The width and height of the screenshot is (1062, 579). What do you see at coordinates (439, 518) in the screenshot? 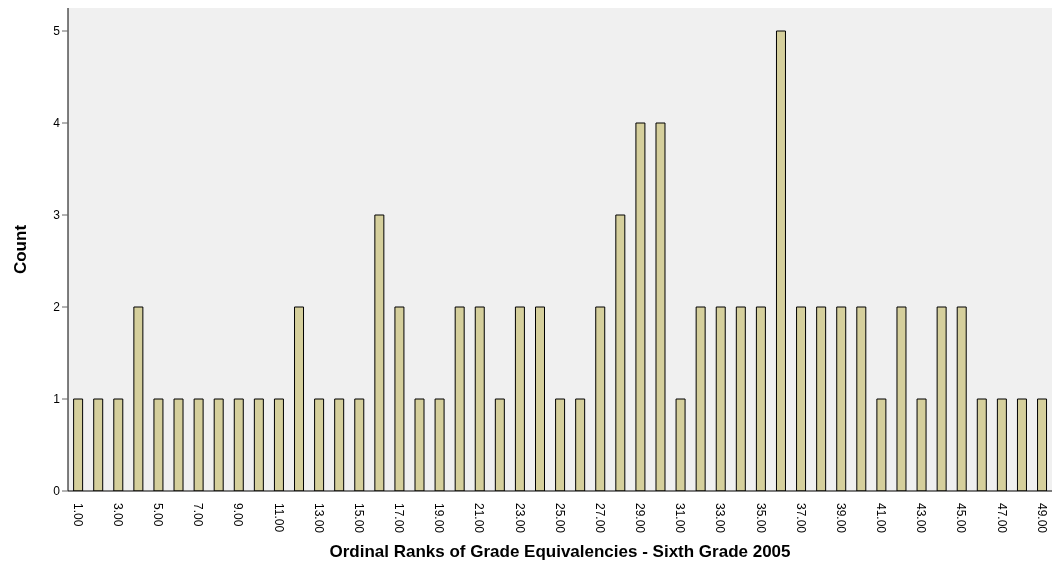
I see `x-tick-label: 19.00` at bounding box center [439, 518].